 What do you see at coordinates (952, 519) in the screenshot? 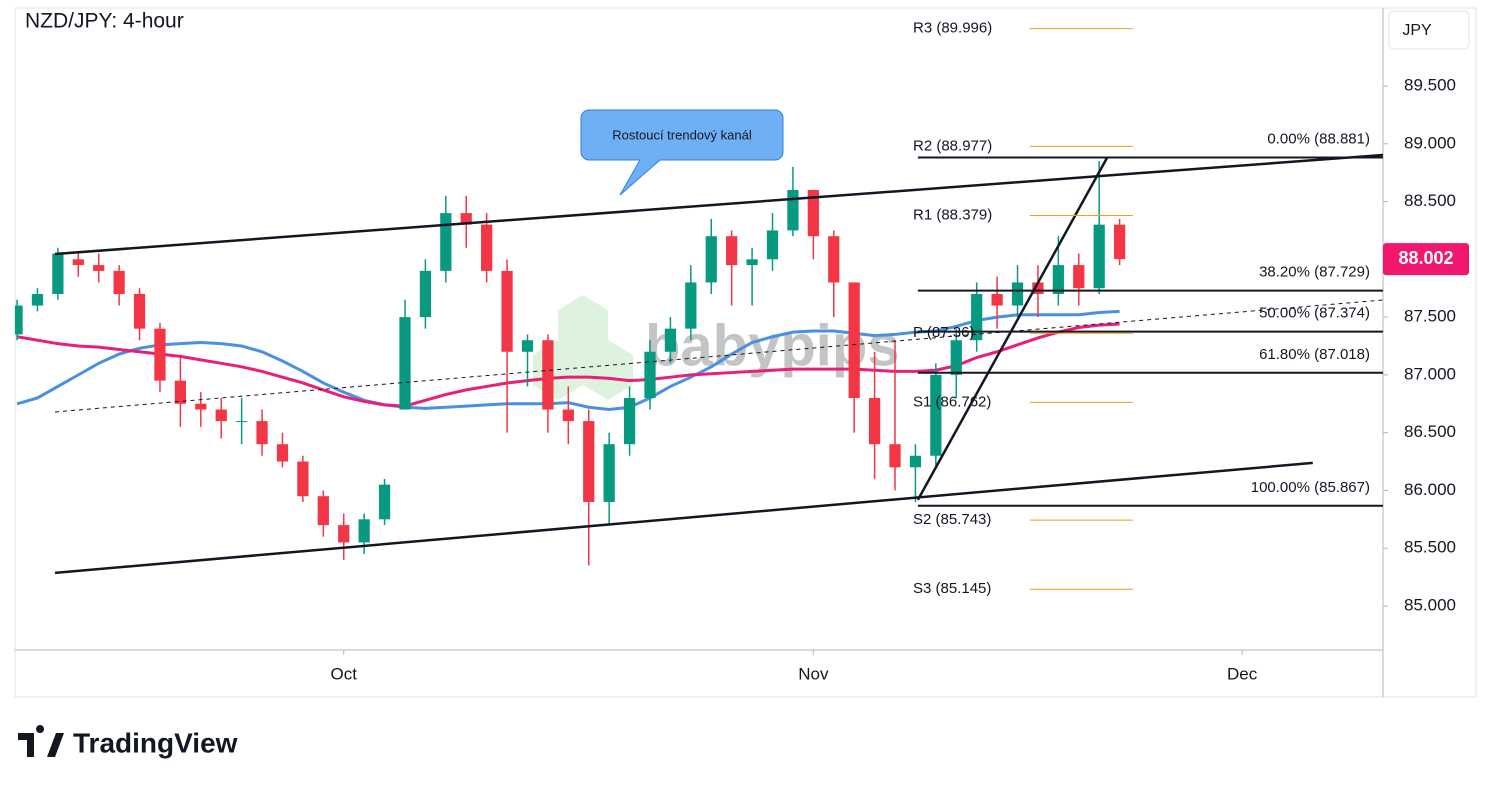
I see `pivot-label: S2 (85.743)` at bounding box center [952, 519].